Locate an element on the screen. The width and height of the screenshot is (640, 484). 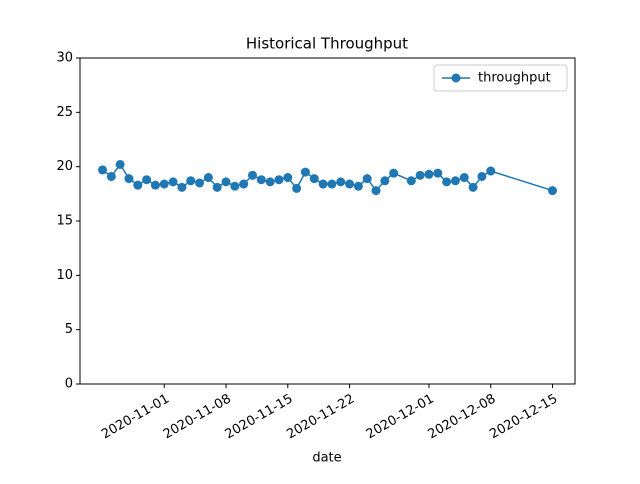
x-axis-label: date is located at coordinates (326, 458).